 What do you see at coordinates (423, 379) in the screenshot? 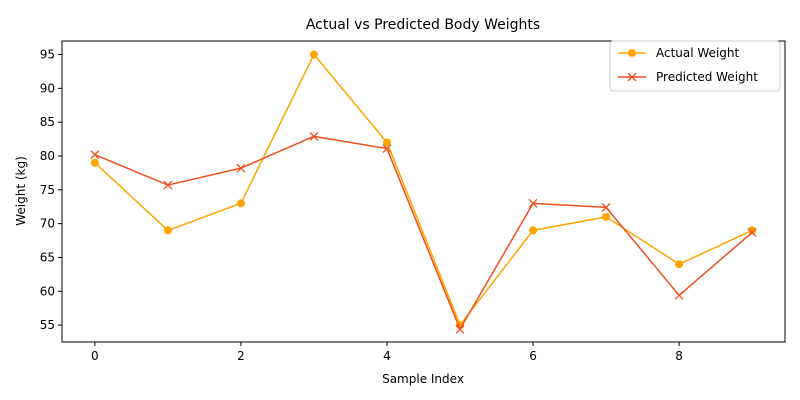
I see `x-axis-label: Sample Index` at bounding box center [423, 379].